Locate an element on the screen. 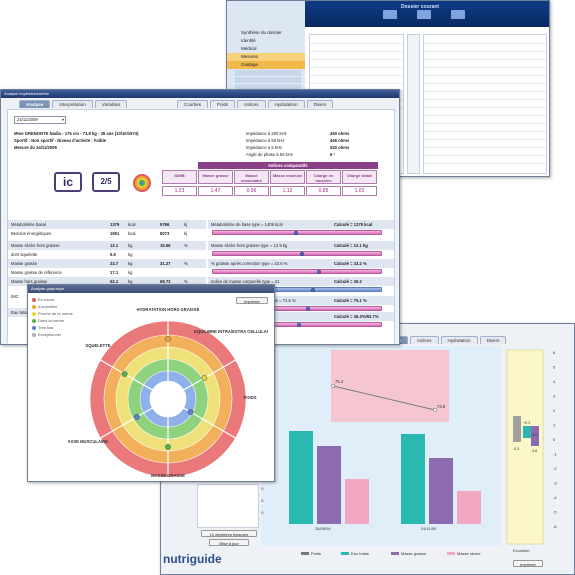 The height and width of the screenshot is (575, 575). row-u2: kj is located at coordinates (186, 233).